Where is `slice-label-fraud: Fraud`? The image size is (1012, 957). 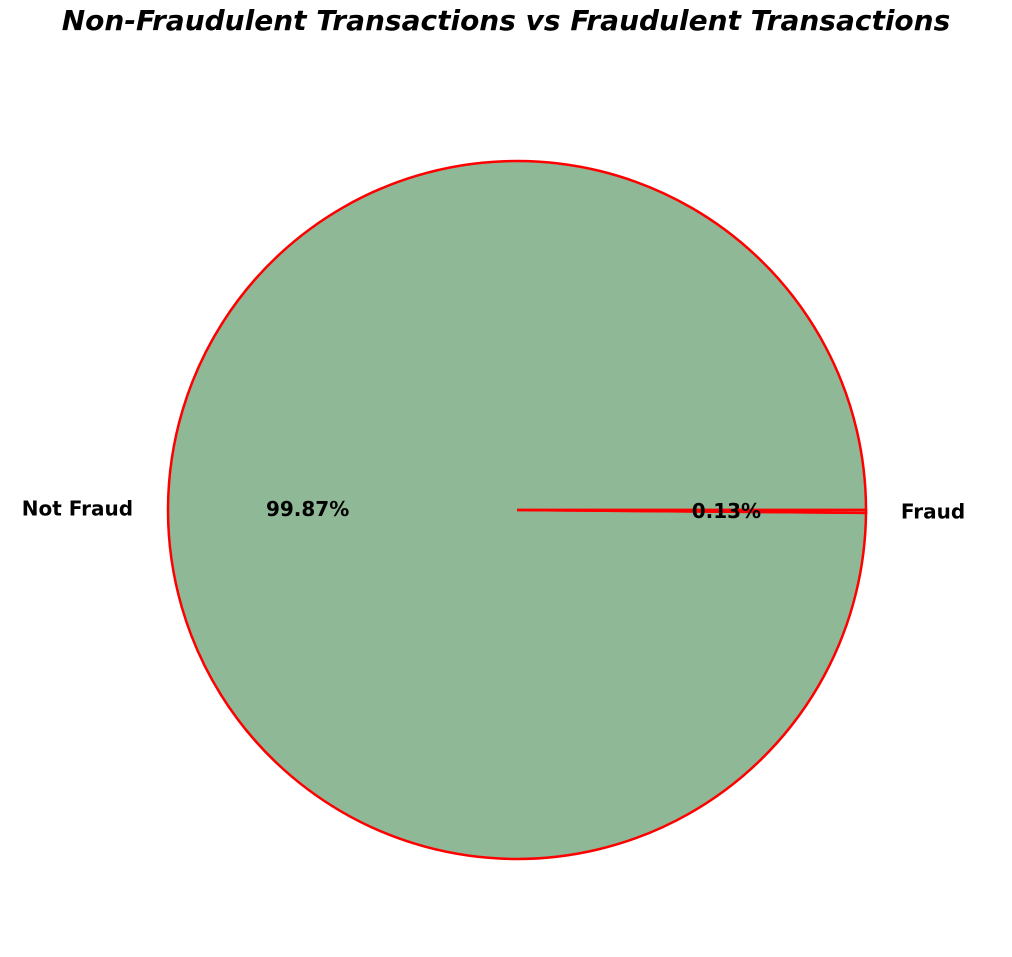 slice-label-fraud: Fraud is located at coordinates (933, 512).